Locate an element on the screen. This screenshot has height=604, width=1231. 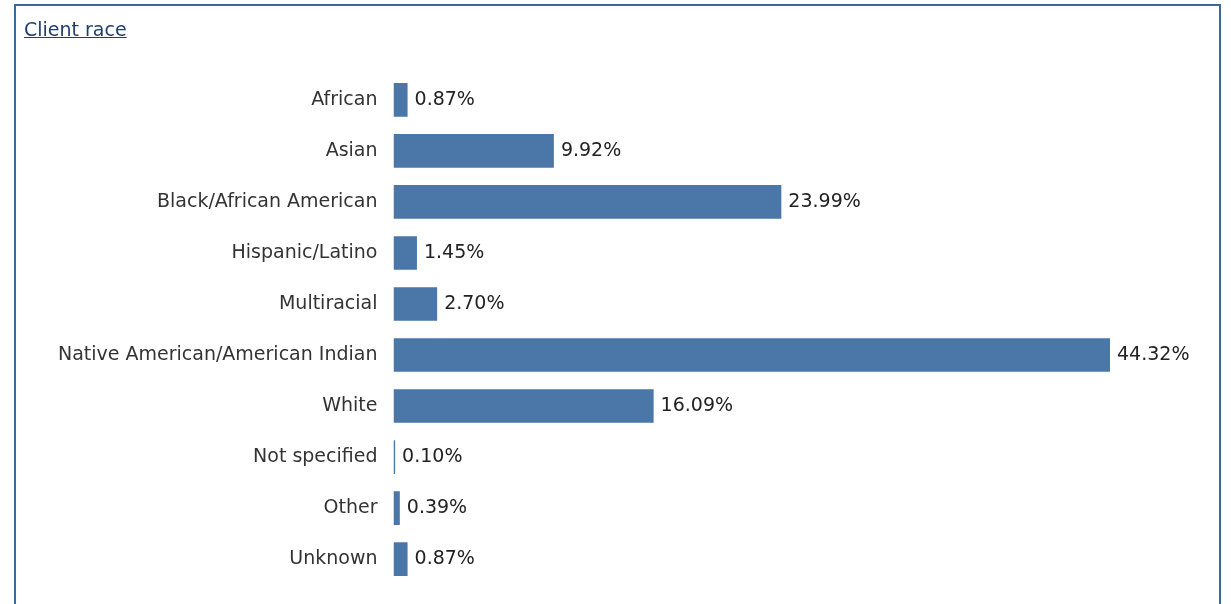
data-label: 16.09% is located at coordinates (697, 403).